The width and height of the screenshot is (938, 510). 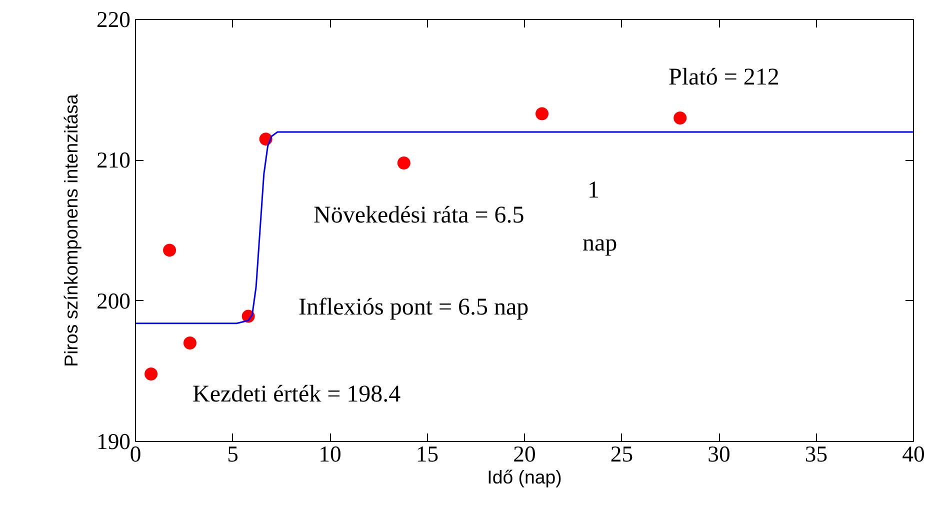 I want to click on x-tick-label: 40, so click(x=913, y=454).